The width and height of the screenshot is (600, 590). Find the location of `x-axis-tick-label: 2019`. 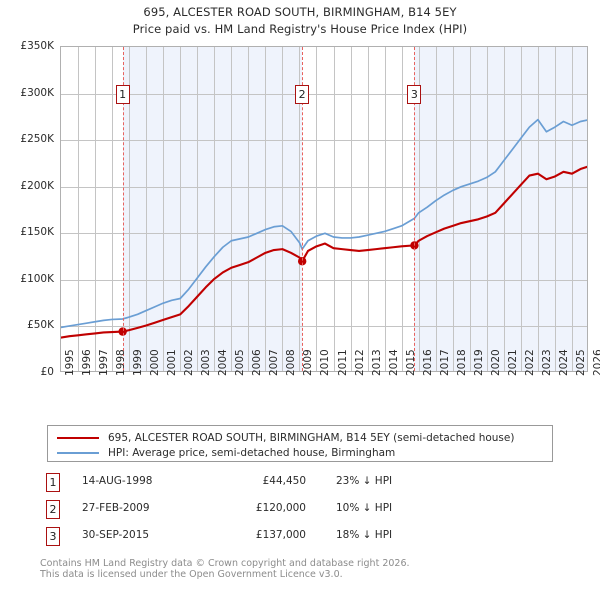

x-axis-tick-label: 2019 is located at coordinates (478, 362).